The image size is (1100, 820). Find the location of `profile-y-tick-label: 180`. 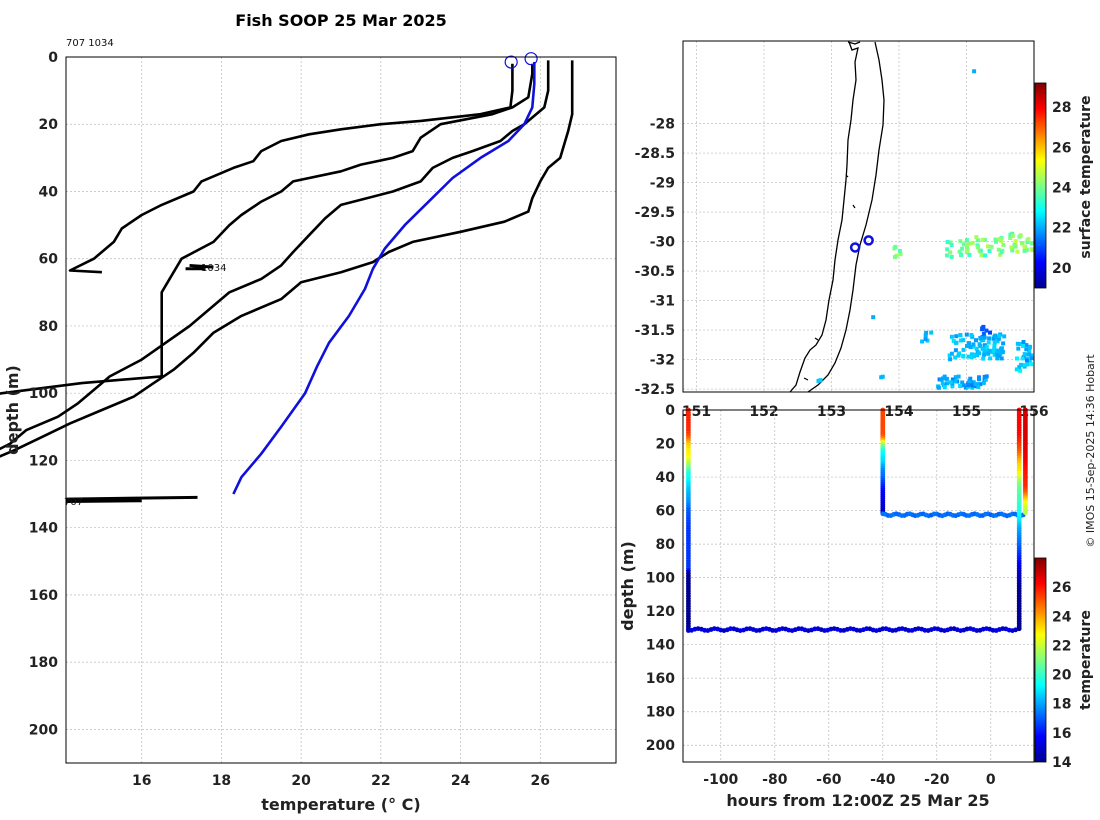

profile-y-tick-label: 180 is located at coordinates (43, 663).